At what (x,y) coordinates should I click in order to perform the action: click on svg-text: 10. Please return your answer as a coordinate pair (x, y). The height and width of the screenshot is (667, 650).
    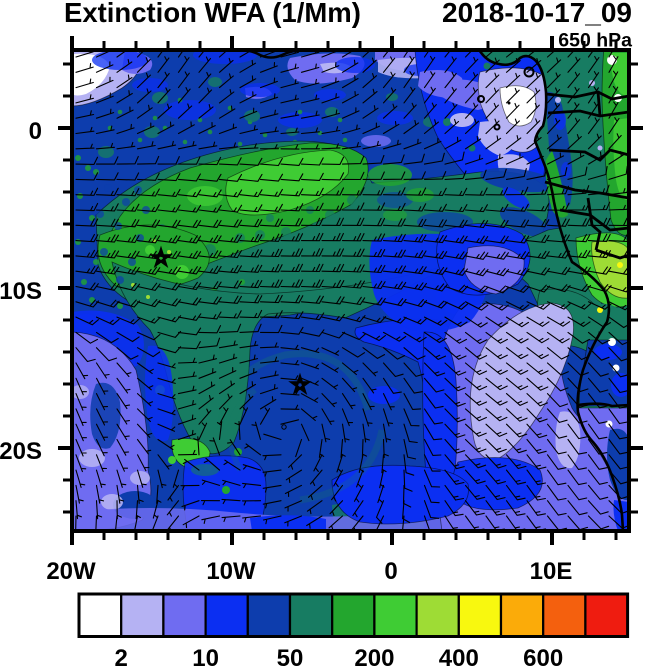
    Looking at the image, I should click on (205, 656).